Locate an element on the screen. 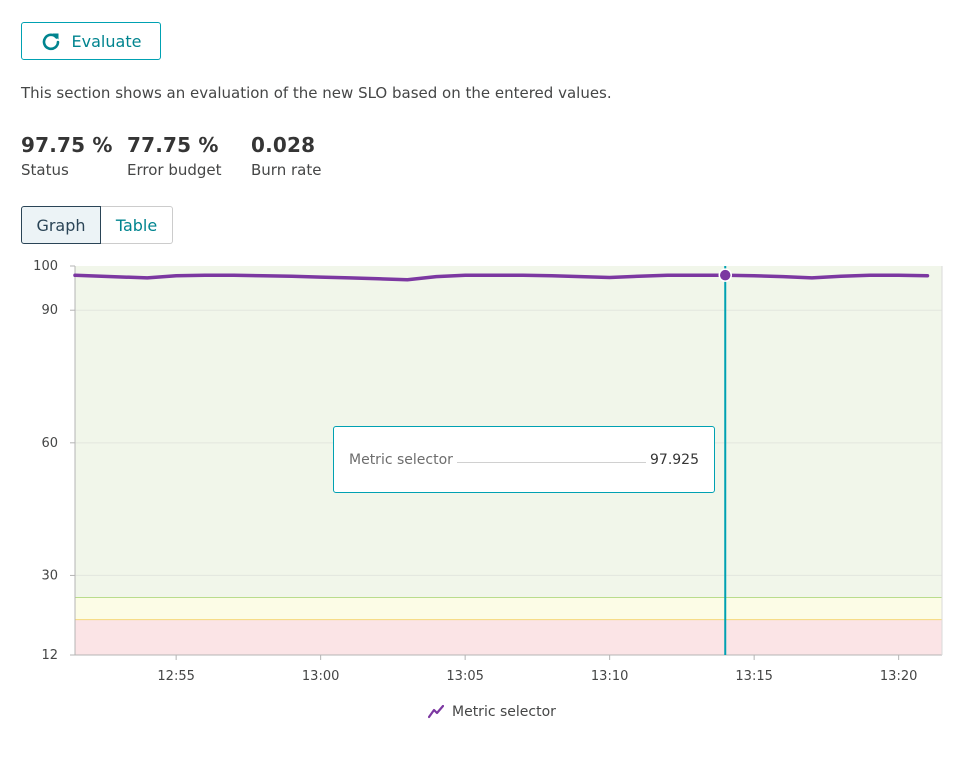 The image size is (978, 768). x-tick-label: 13:05 is located at coordinates (464, 676).